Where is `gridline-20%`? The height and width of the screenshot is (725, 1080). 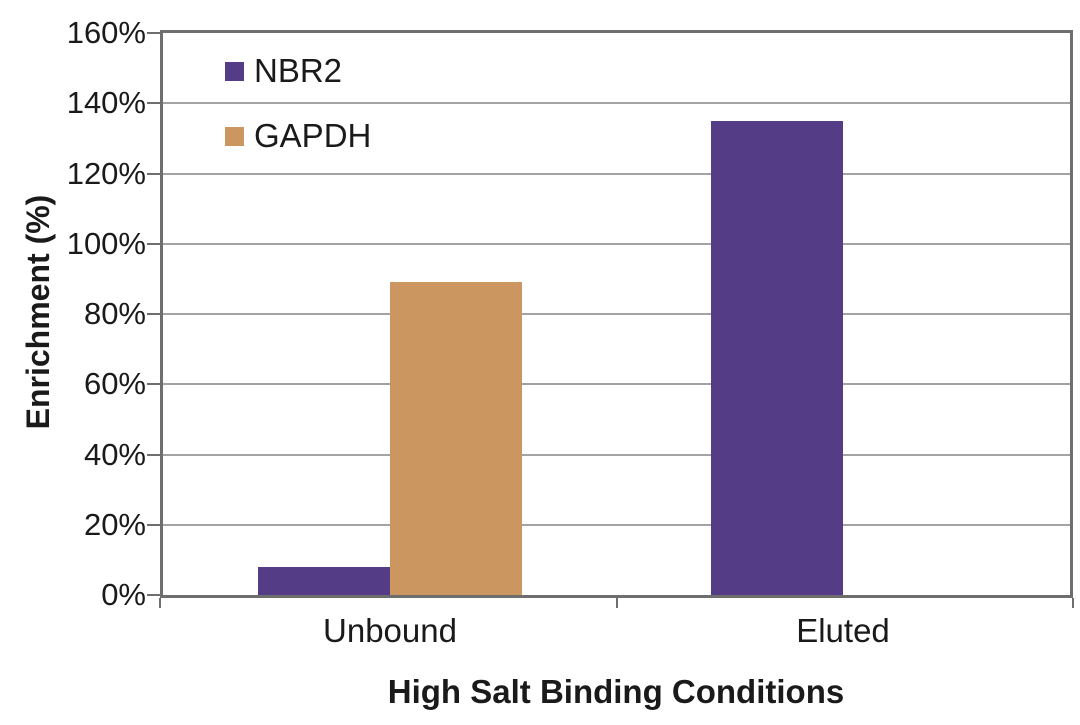 gridline-20% is located at coordinates (616, 524).